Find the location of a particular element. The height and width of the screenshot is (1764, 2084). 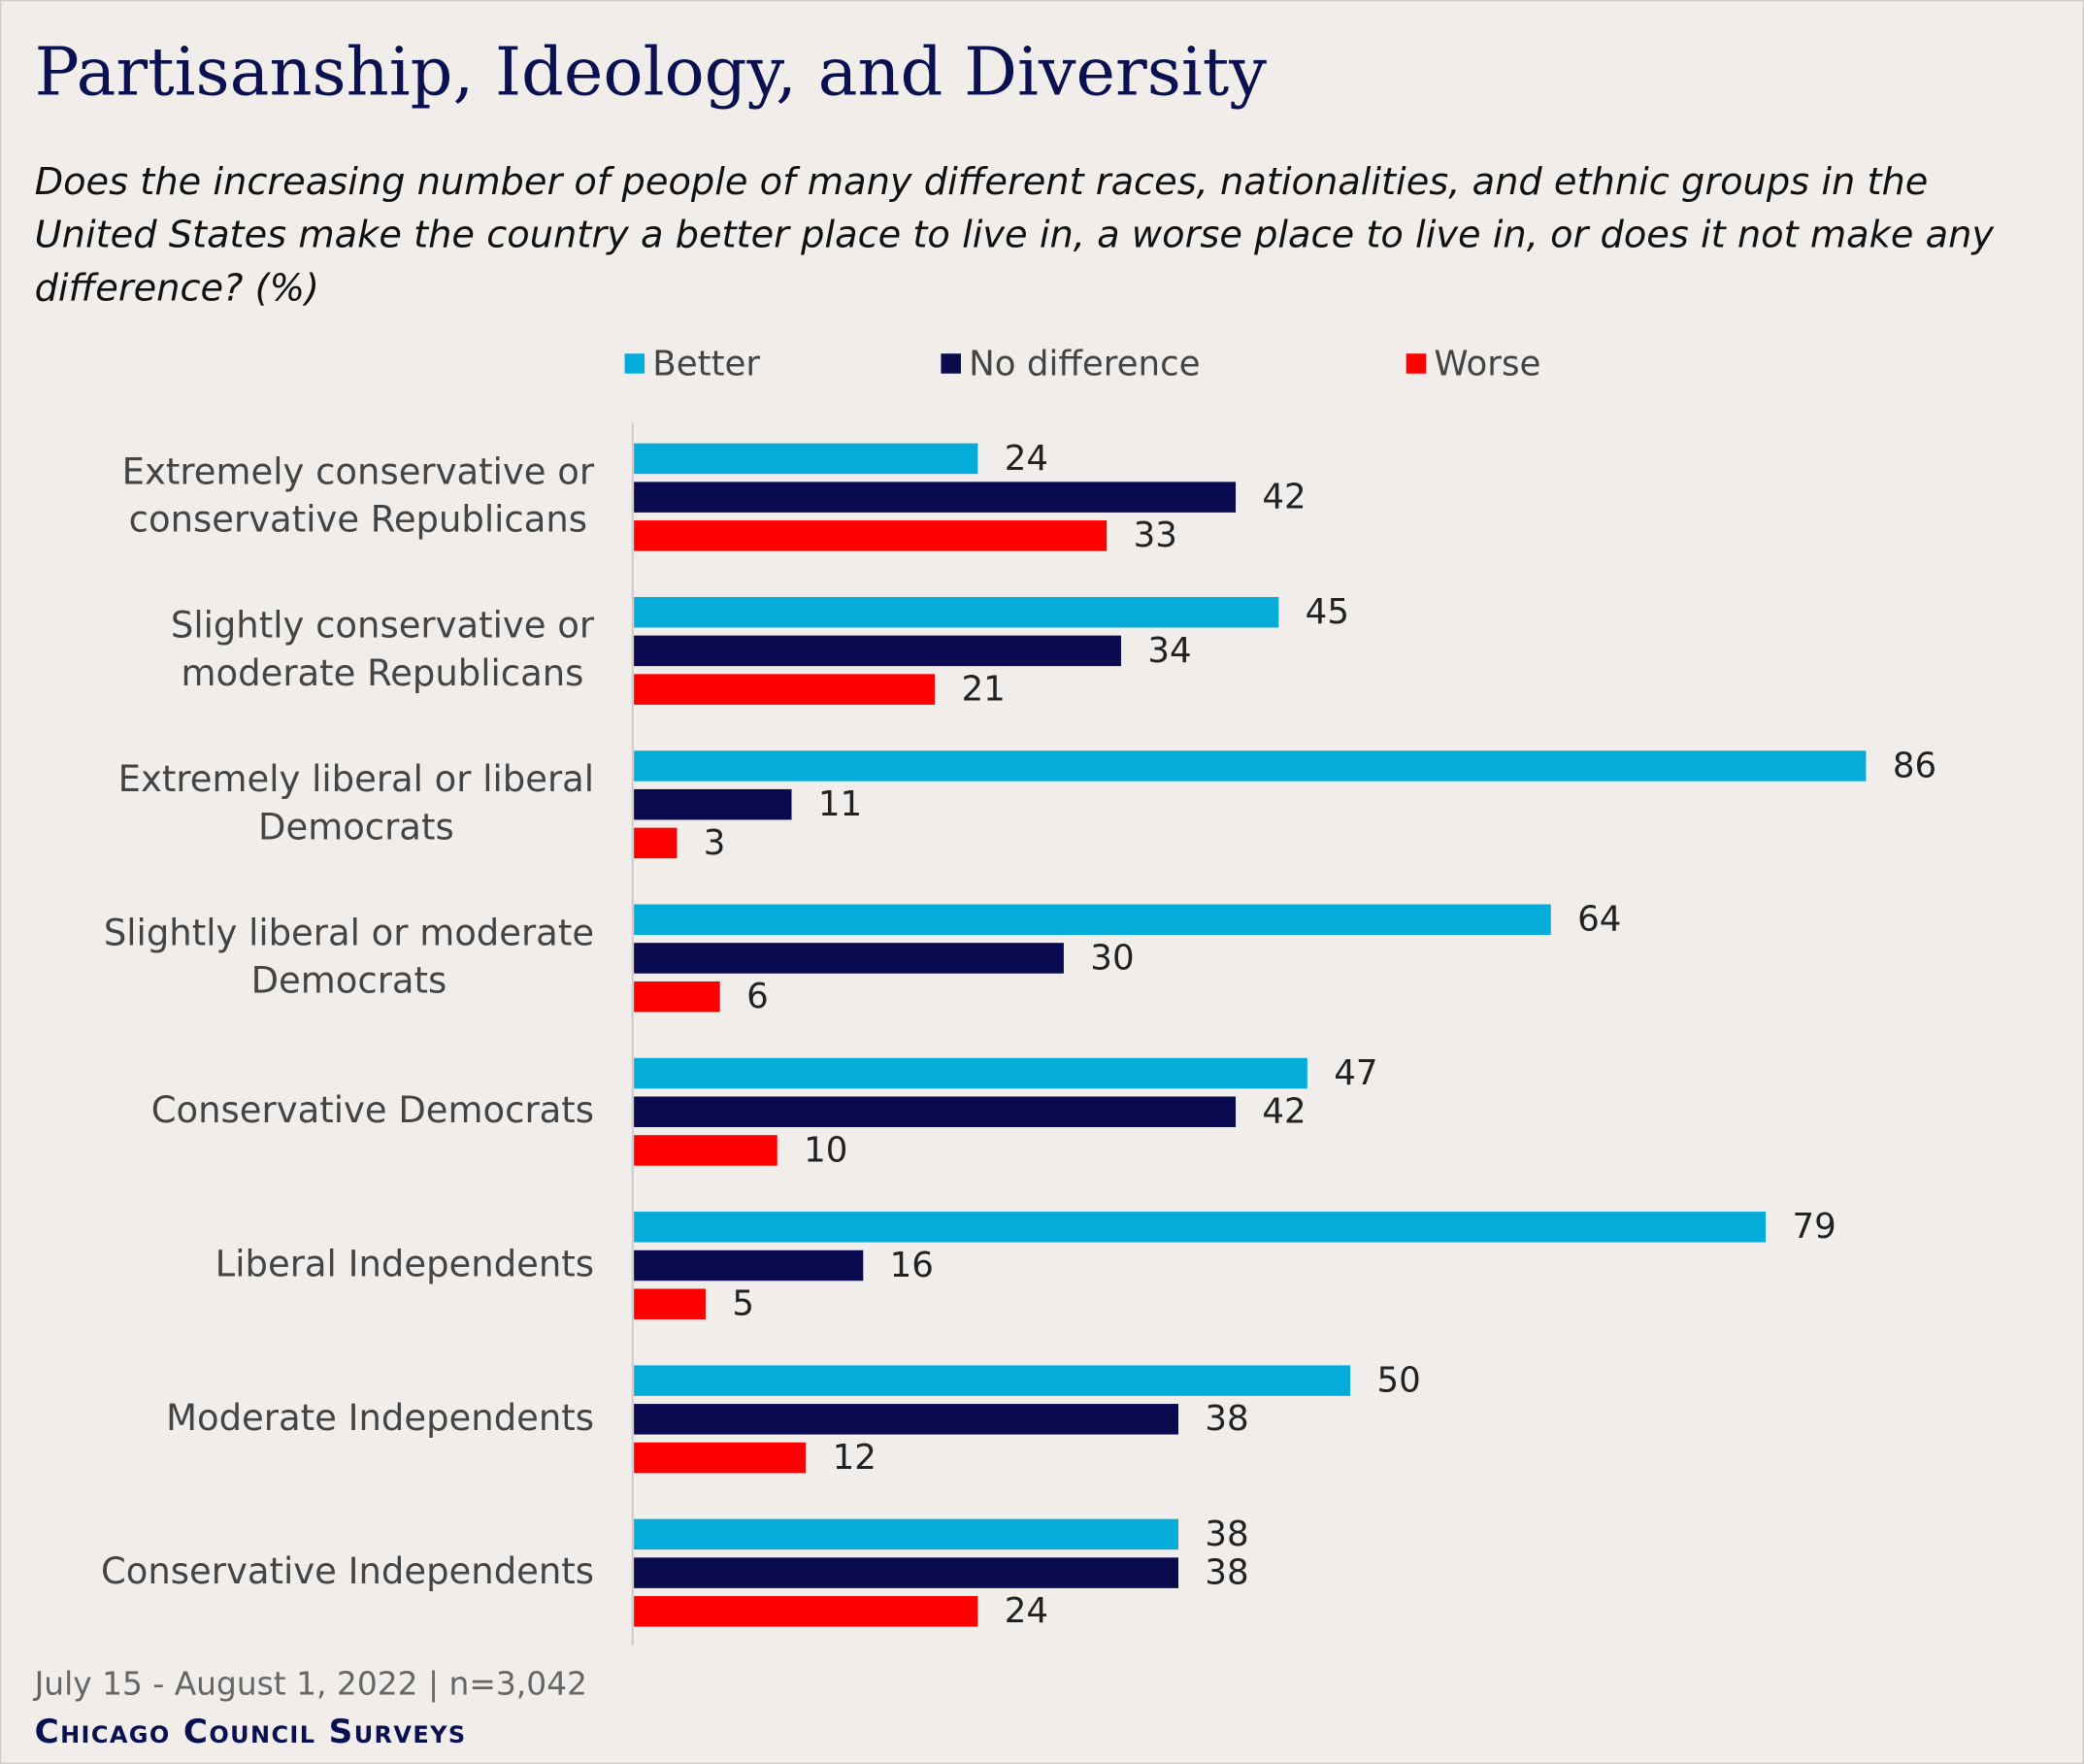

value-label: 3 is located at coordinates (715, 843).